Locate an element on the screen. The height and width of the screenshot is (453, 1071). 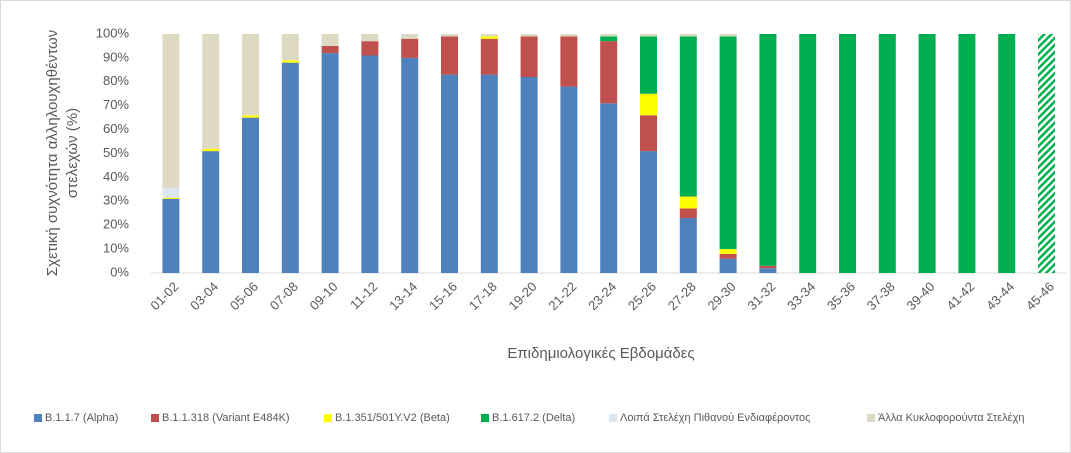
x-tick-label: 11-12 is located at coordinates (363, 295).